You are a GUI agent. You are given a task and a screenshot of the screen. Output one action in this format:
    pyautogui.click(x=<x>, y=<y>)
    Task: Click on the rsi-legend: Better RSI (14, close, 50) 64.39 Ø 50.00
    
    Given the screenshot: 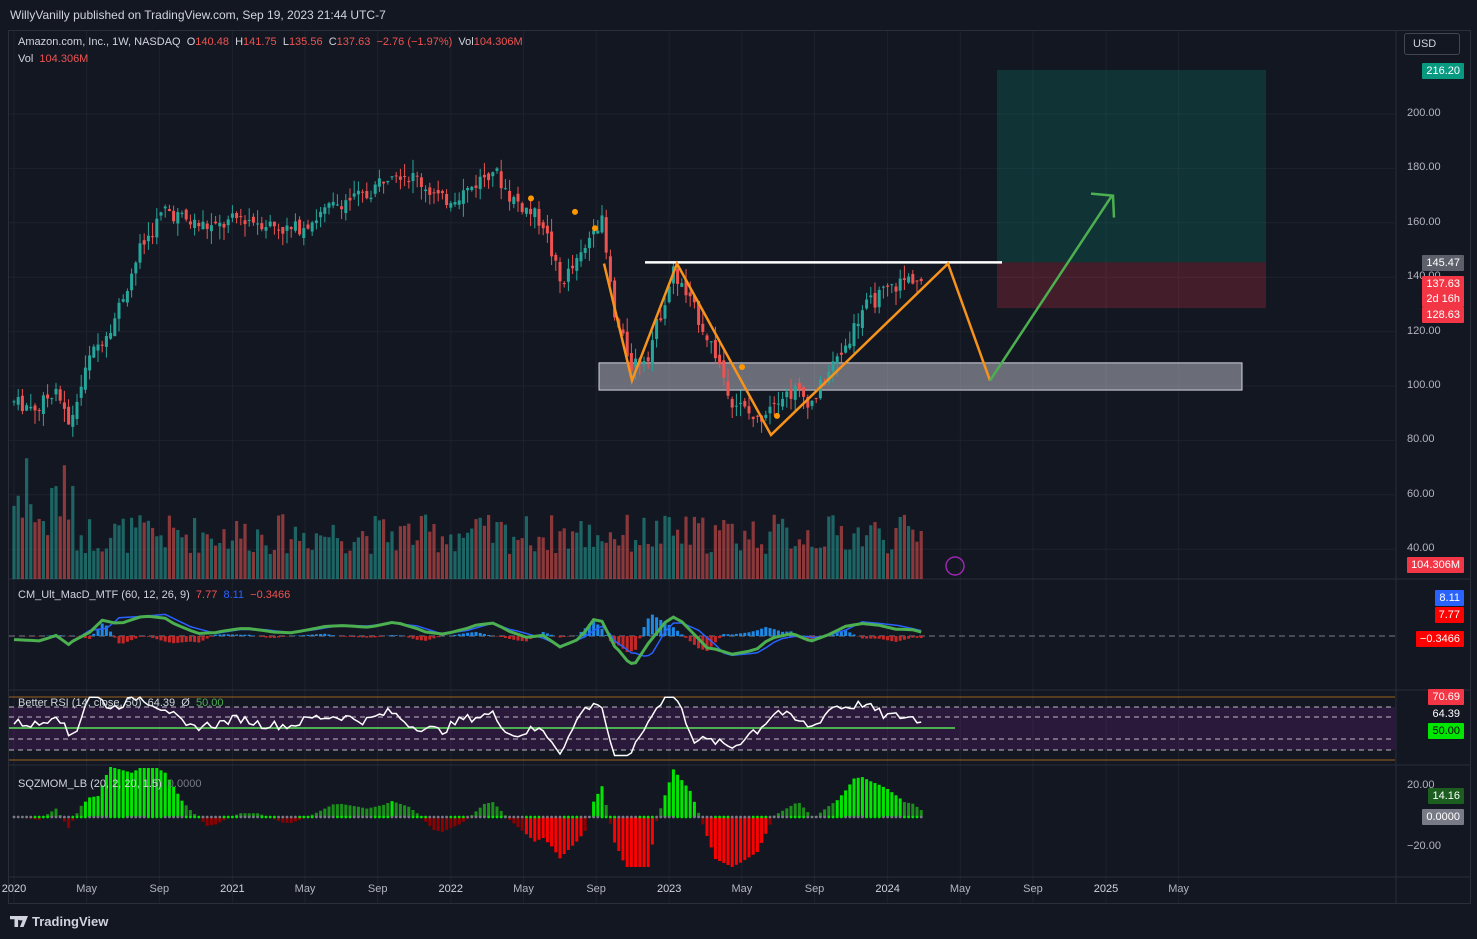 What is the action you would take?
    pyautogui.click(x=121, y=703)
    